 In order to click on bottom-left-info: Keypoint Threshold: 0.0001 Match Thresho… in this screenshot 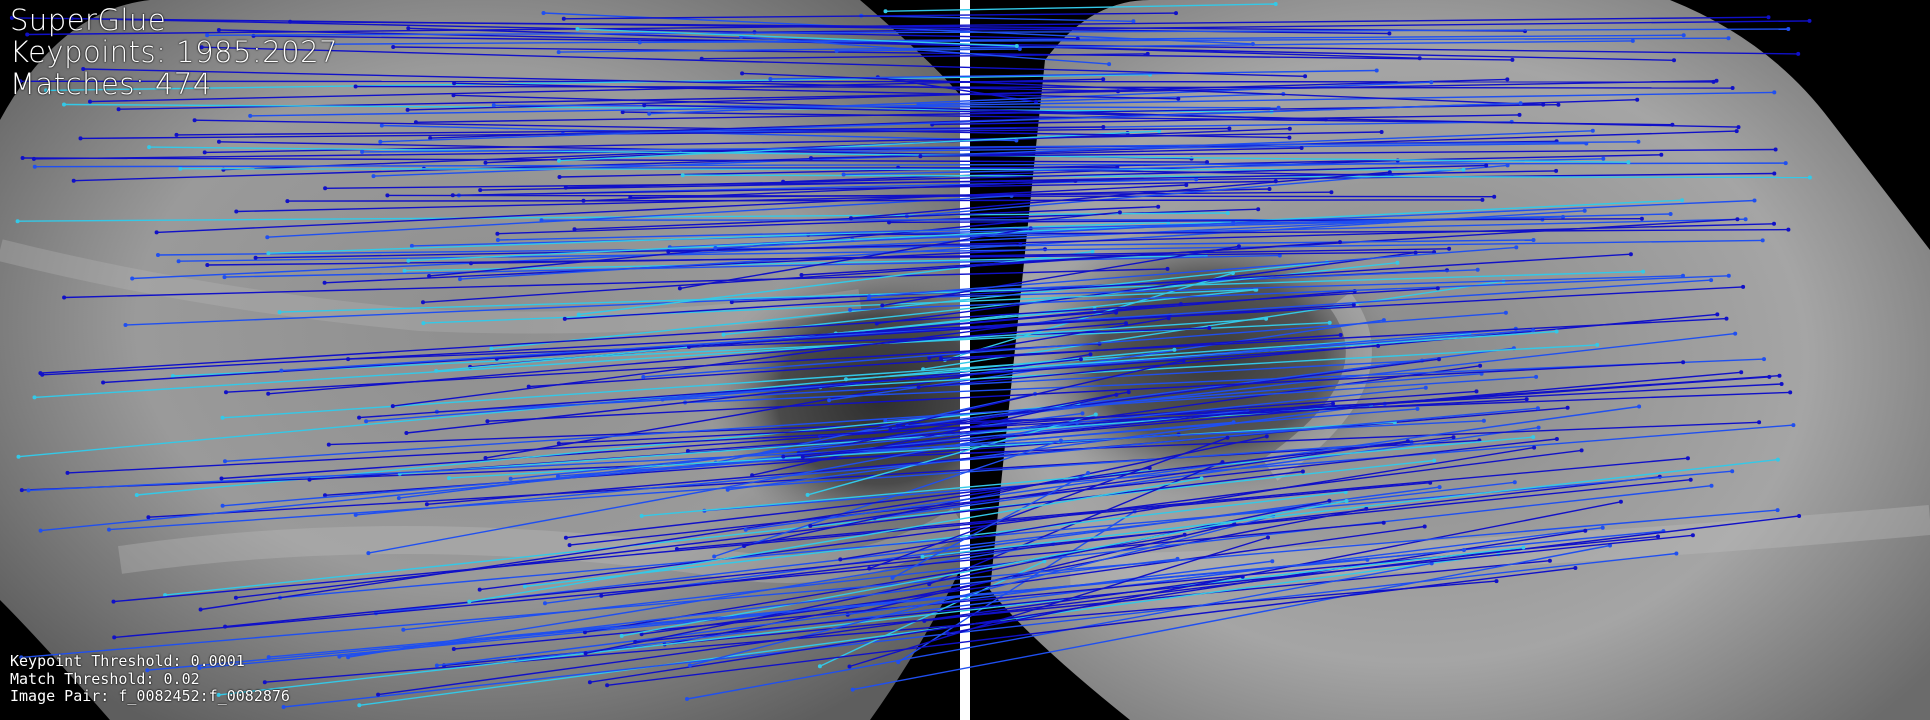, I will do `click(150, 679)`.